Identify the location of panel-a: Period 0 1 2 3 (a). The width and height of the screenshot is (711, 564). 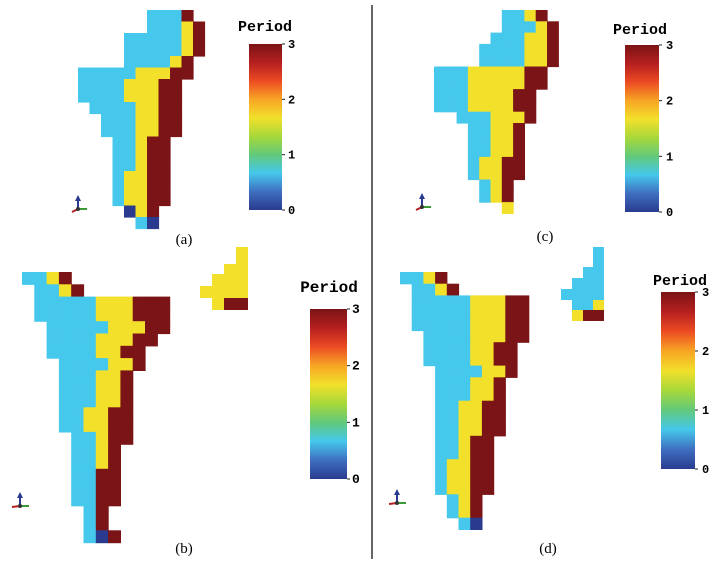
(183, 129).